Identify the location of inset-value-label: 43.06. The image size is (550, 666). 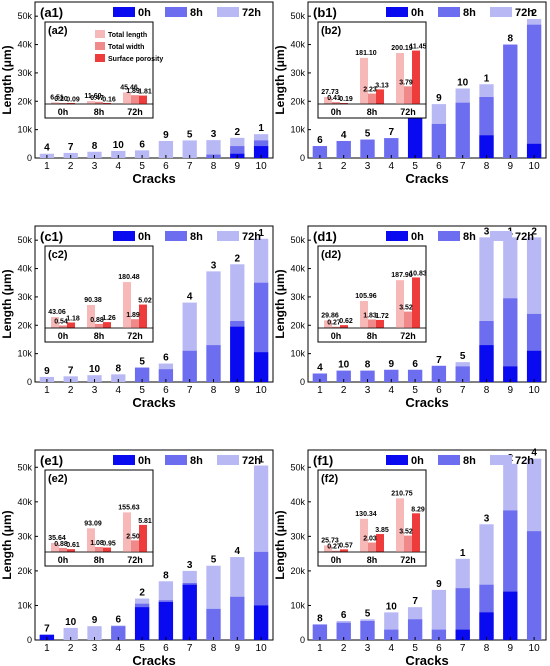
(57, 312).